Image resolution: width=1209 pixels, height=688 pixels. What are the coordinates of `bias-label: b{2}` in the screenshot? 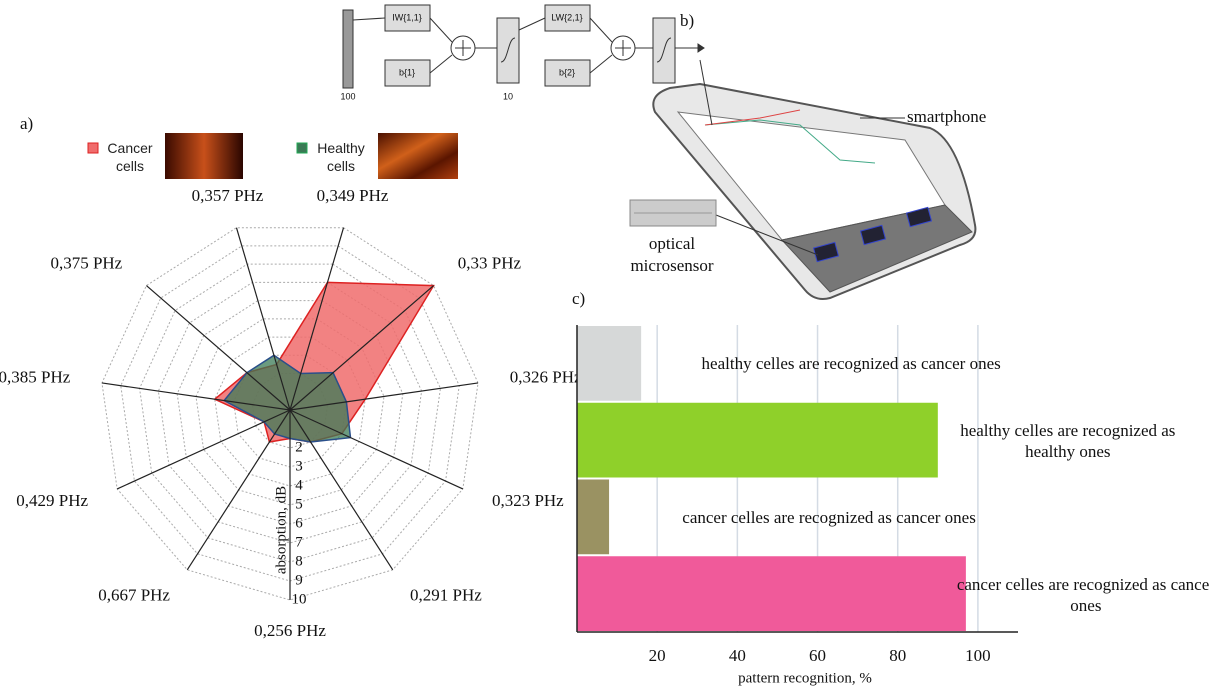 It's located at (567, 72).